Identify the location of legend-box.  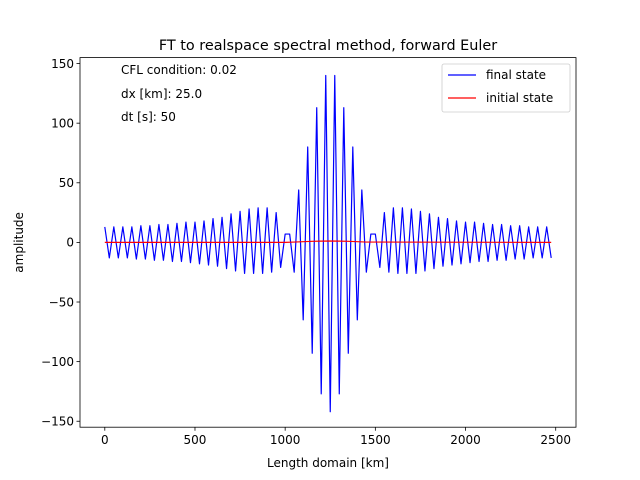
(506, 88).